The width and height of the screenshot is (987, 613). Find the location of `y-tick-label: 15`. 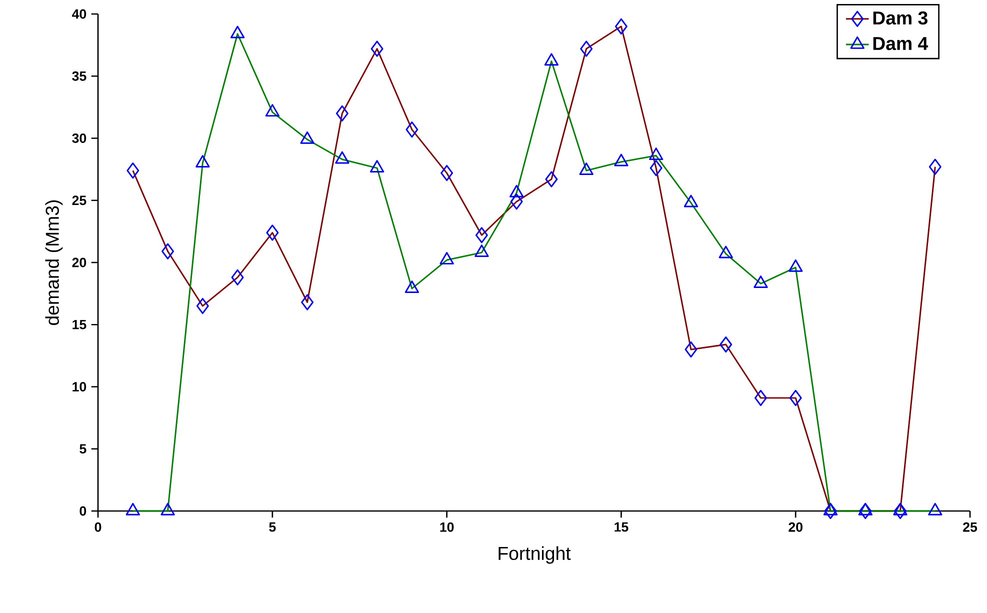

y-tick-label: 15 is located at coordinates (79, 325).